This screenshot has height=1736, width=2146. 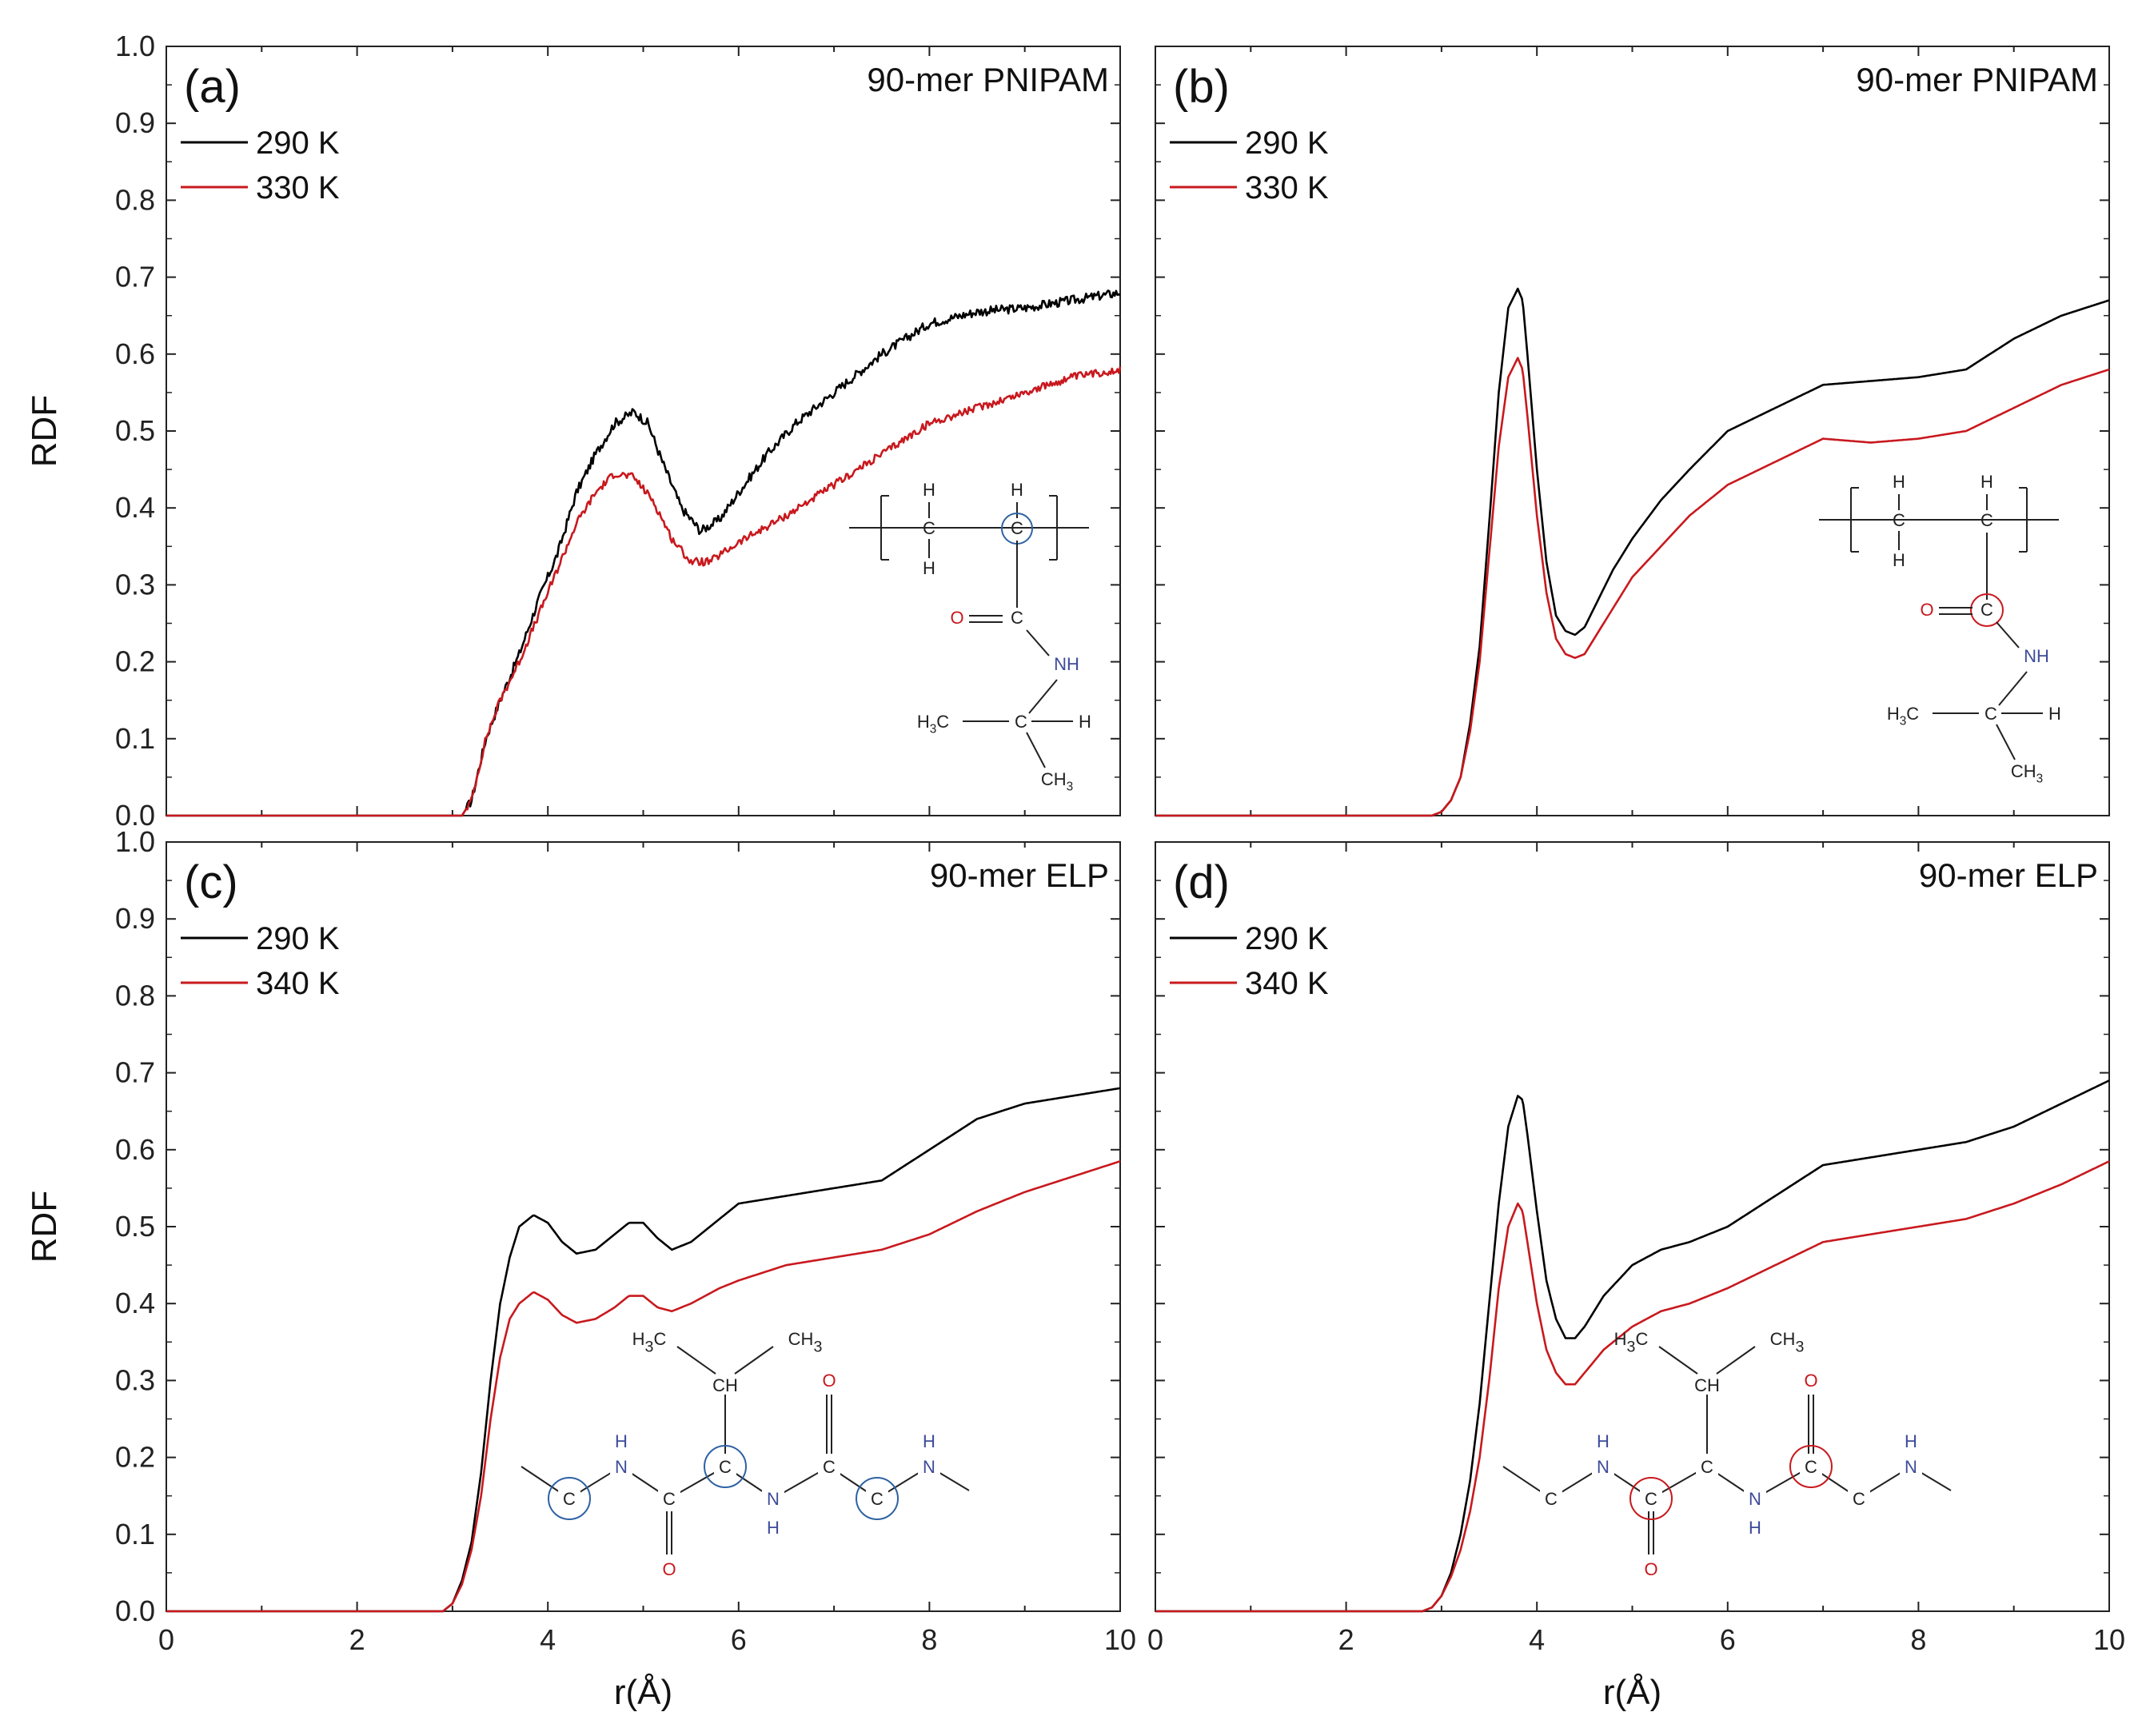 I want to click on panel-title: 90-mer ELP, so click(x=1019, y=875).